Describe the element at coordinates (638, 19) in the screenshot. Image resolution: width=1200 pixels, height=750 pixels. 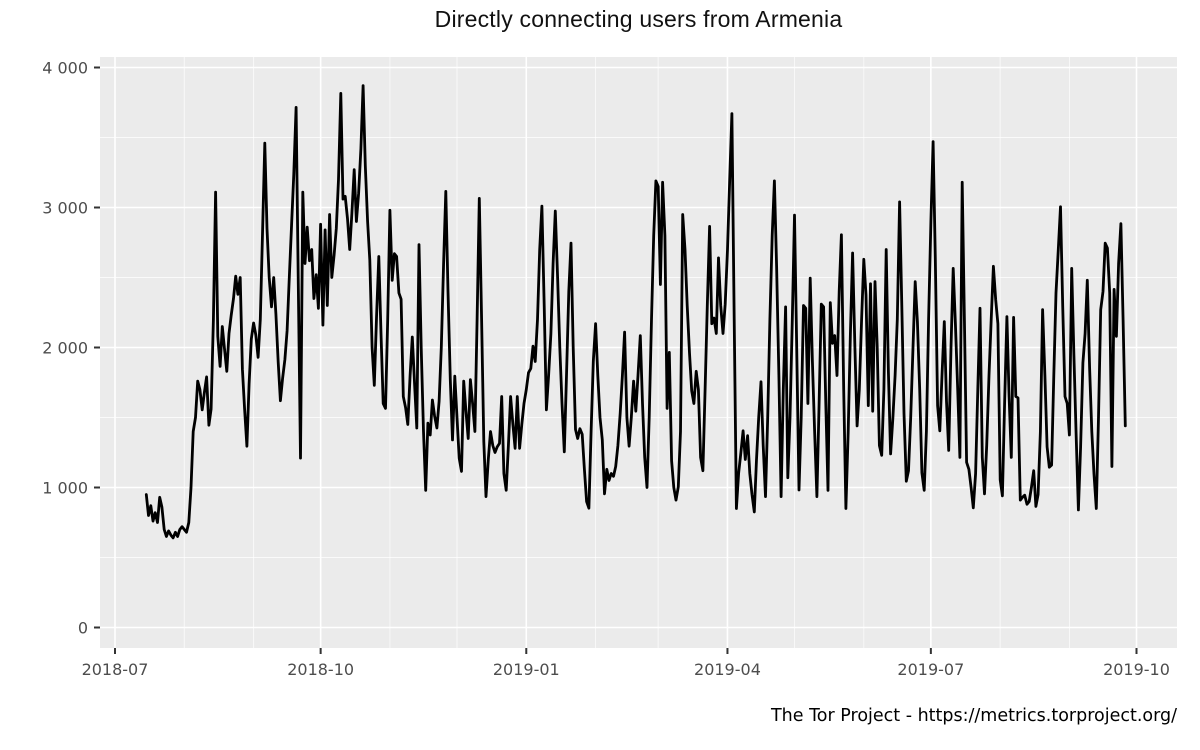
I see `chart-title: Directly connecting users from Armenia` at that location.